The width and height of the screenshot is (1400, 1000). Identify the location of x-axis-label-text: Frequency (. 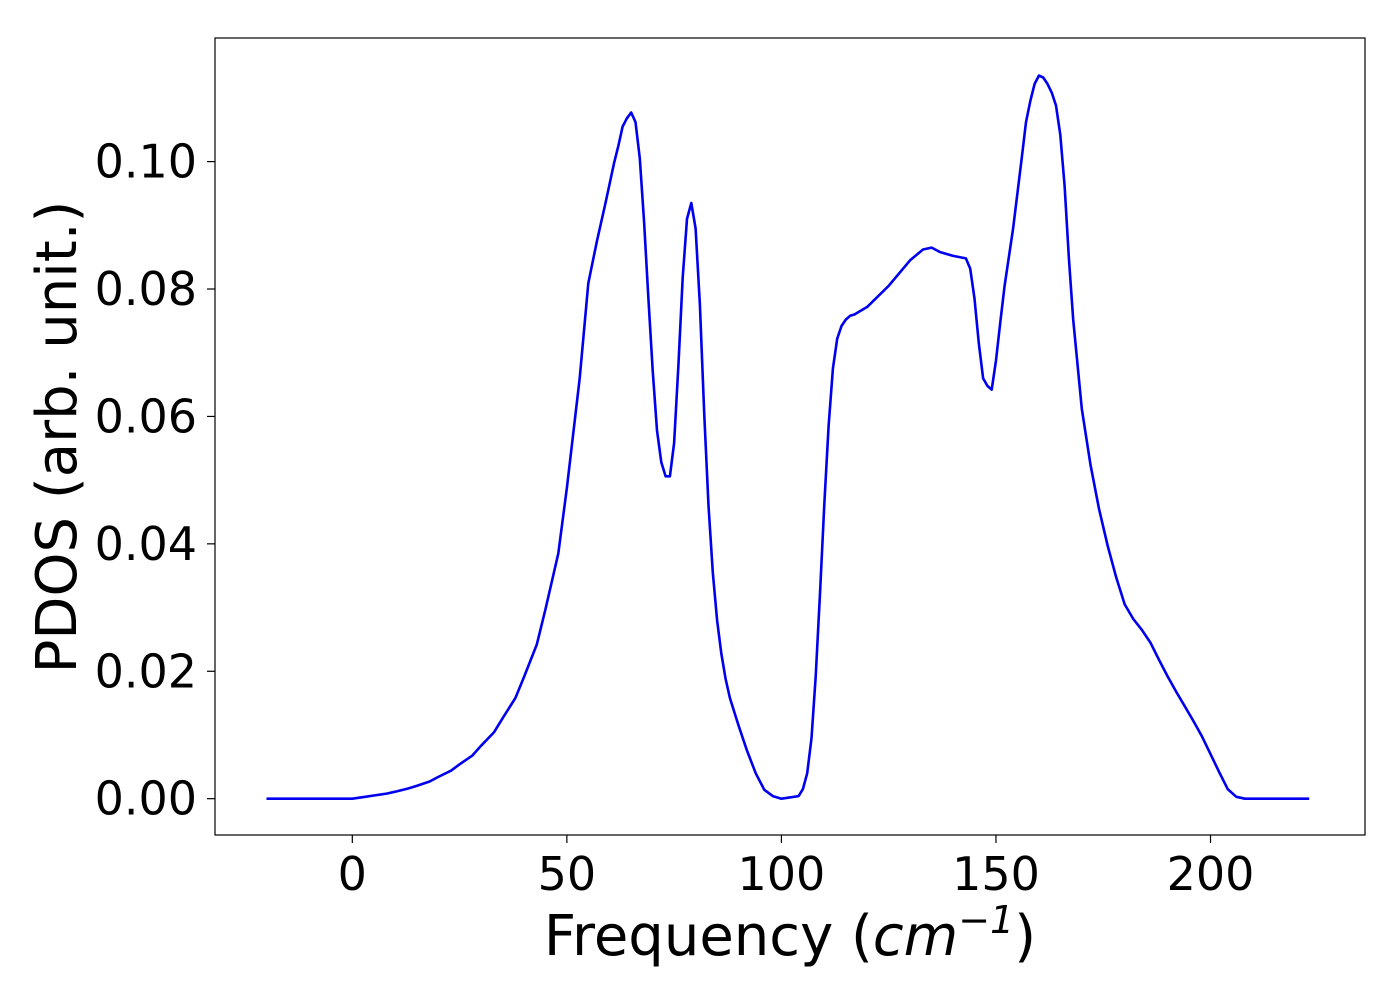
(708, 936).